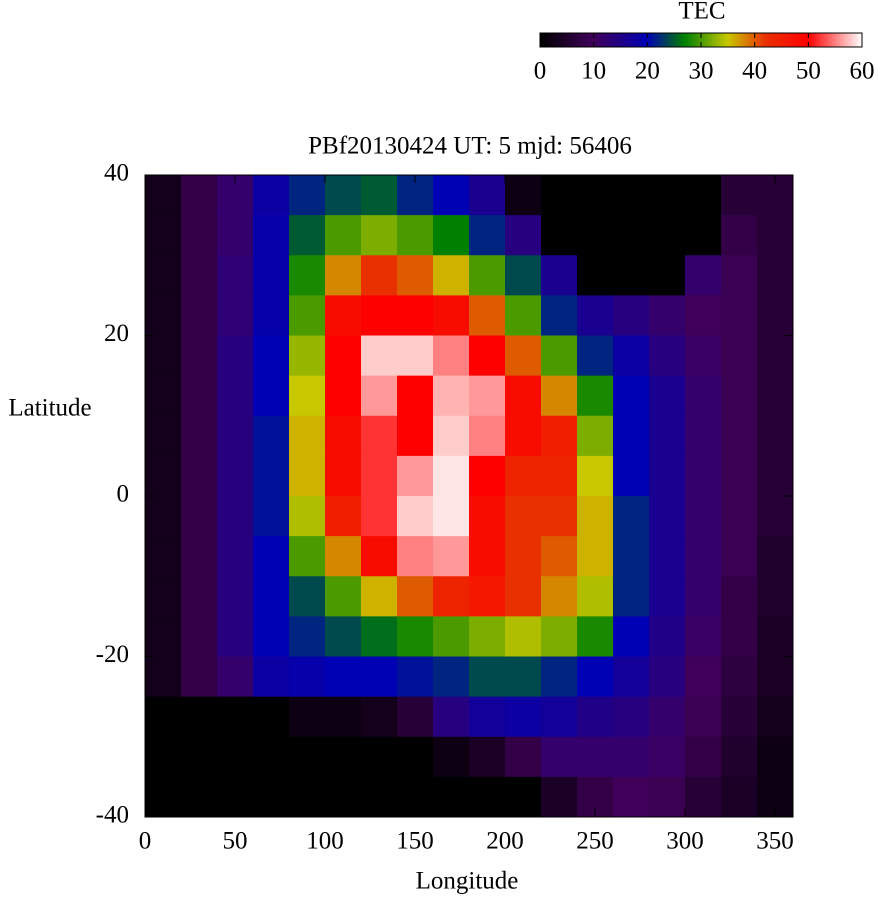  Describe the element at coordinates (701, 71) in the screenshot. I see `colorbar-tick-label: 30` at that location.